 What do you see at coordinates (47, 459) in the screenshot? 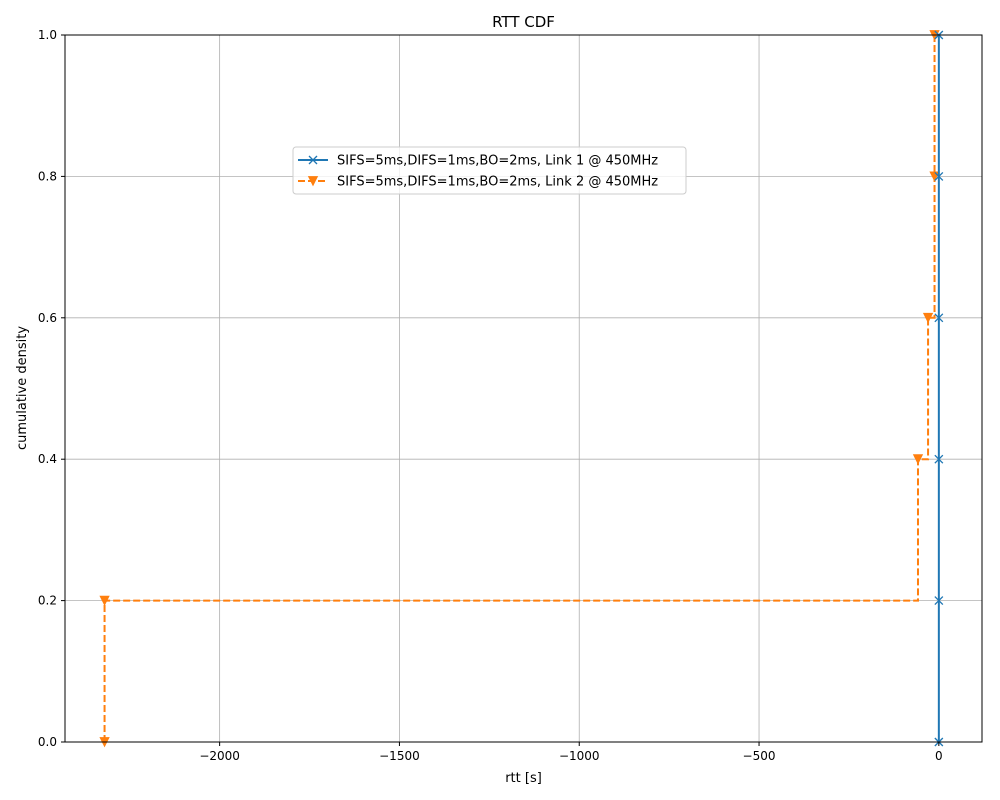
I see `y-tick-label: 0.4` at bounding box center [47, 459].